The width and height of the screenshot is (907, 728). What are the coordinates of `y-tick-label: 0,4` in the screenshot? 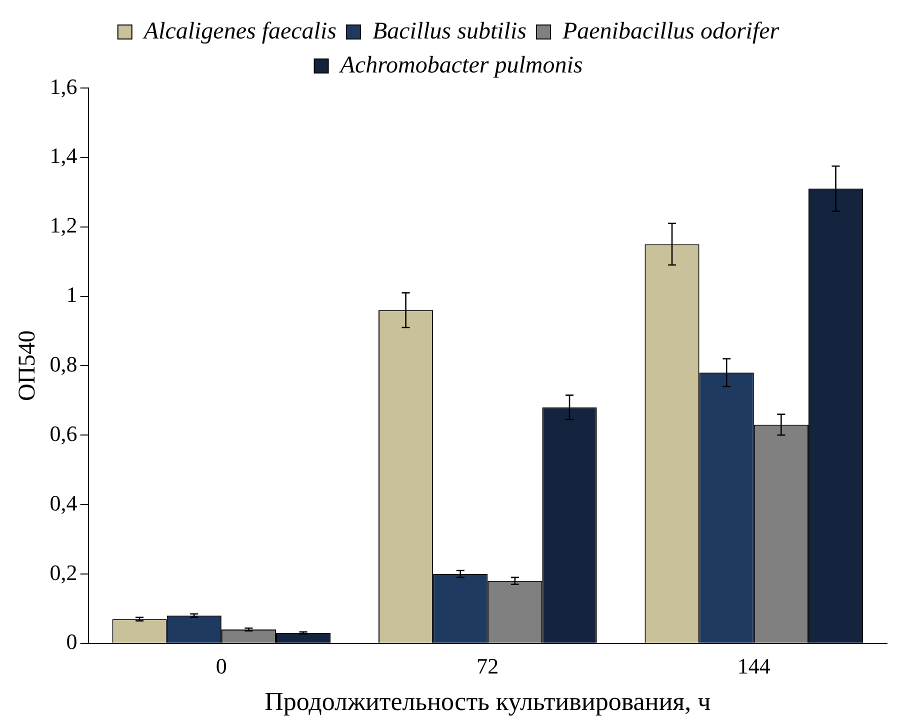 It's located at (64, 503).